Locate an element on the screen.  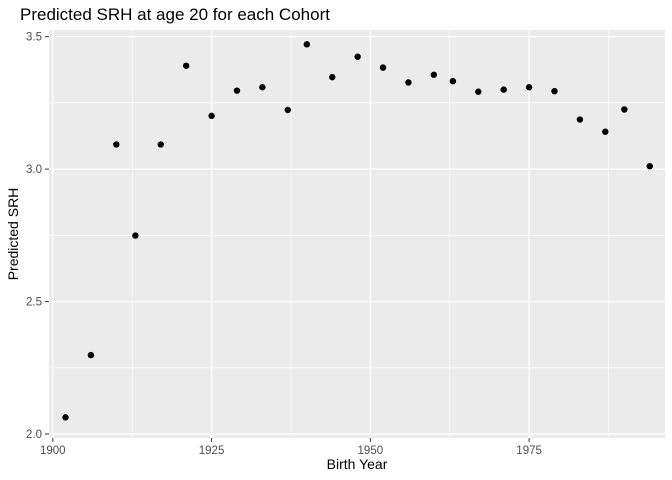
x-tick-label: 1975 is located at coordinates (529, 451).